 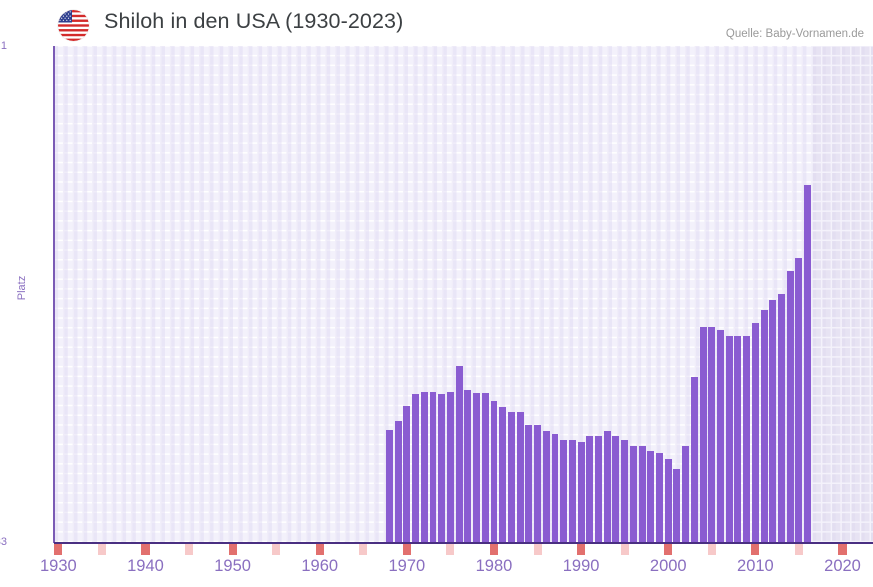 What do you see at coordinates (633, 494) in the screenshot?
I see `bar-1996` at bounding box center [633, 494].